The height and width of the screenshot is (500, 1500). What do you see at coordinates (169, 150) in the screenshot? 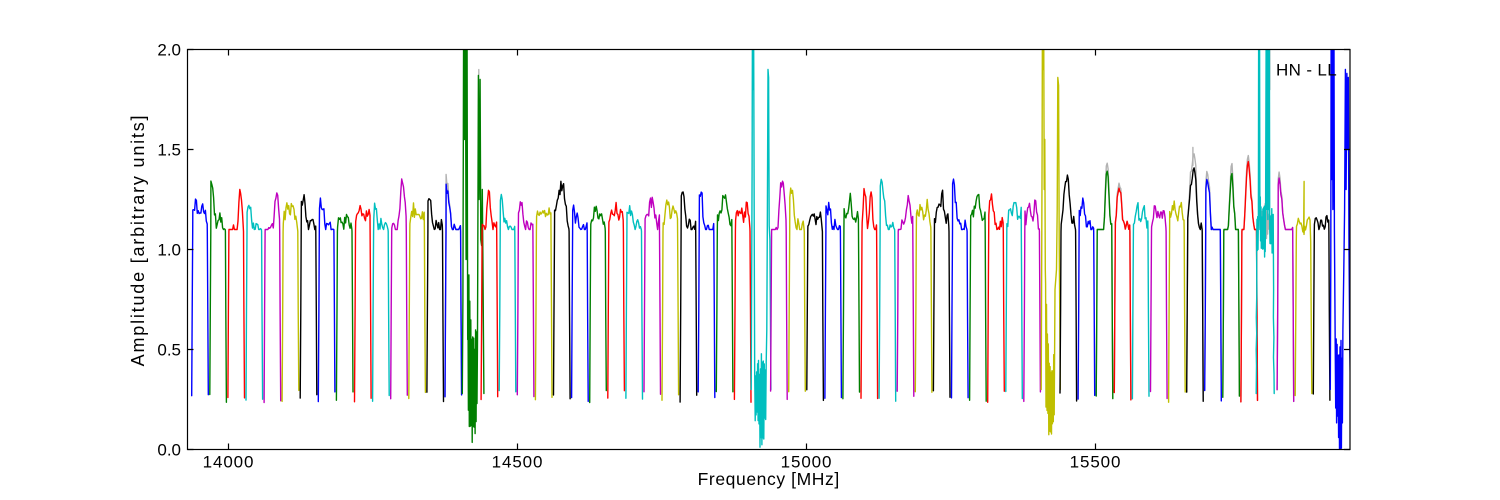
I see `svg-text: 1.5` at bounding box center [169, 150].